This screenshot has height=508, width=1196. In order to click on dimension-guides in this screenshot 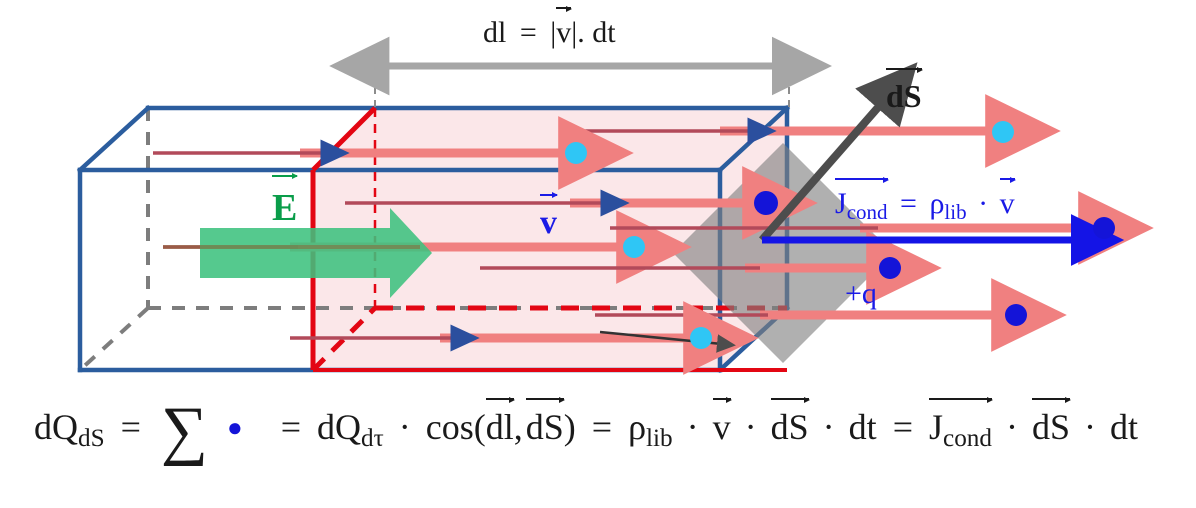, I will do `click(582, 80)`.